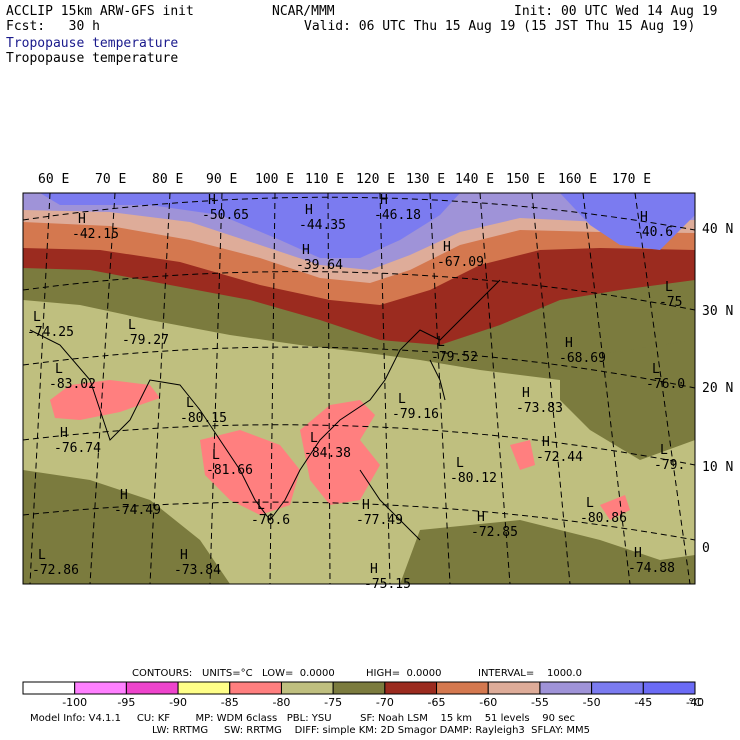  I want to click on band-m75-m70-north, so click(359, 322).